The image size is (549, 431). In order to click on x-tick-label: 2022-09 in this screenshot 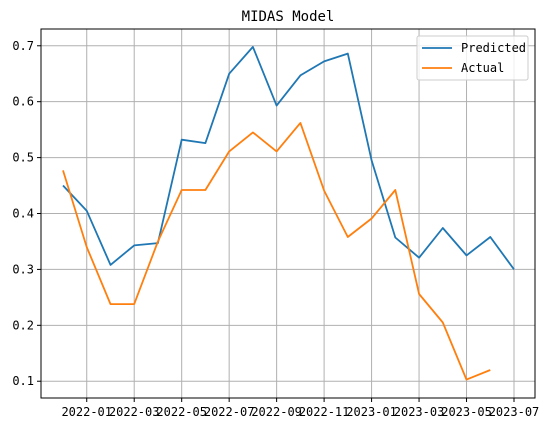, I will do `click(276, 412)`.